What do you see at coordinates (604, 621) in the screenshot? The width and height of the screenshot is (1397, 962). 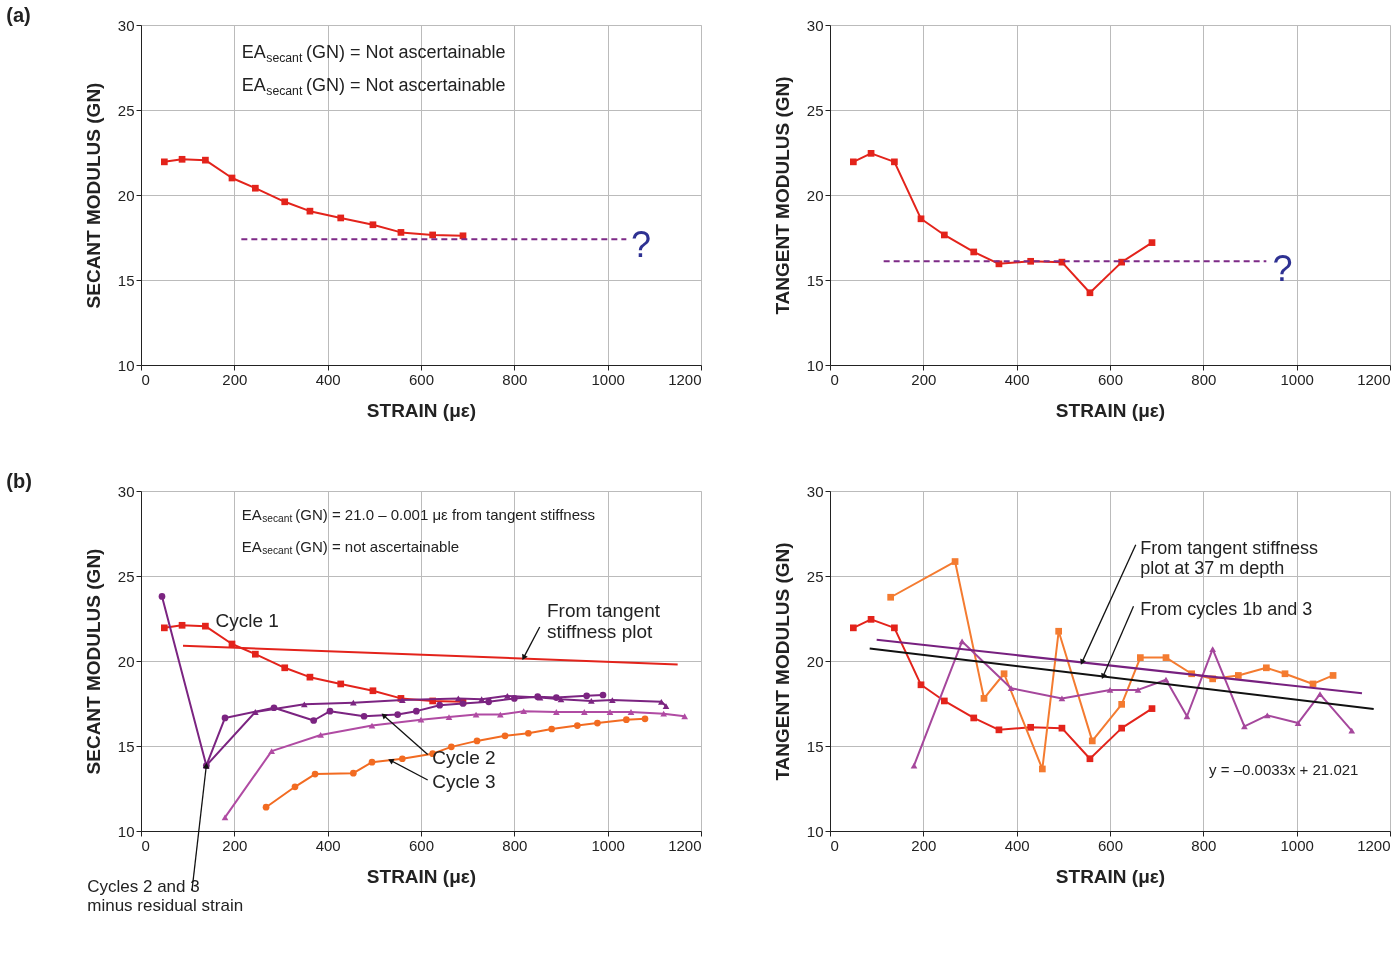 I see `annotation: From tangent stiffness plot` at bounding box center [604, 621].